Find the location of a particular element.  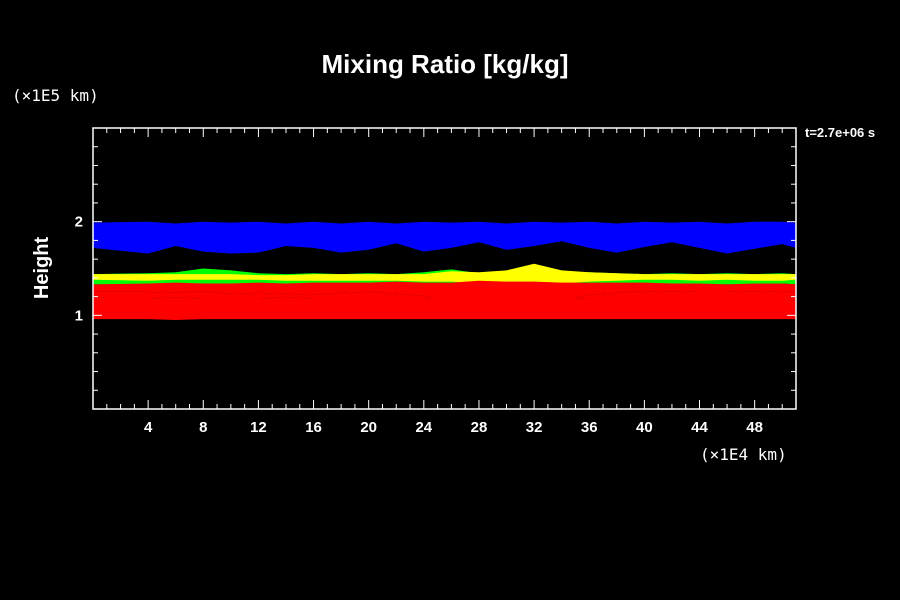

y-axis-unit: (×1E5 km) is located at coordinates (55, 95).